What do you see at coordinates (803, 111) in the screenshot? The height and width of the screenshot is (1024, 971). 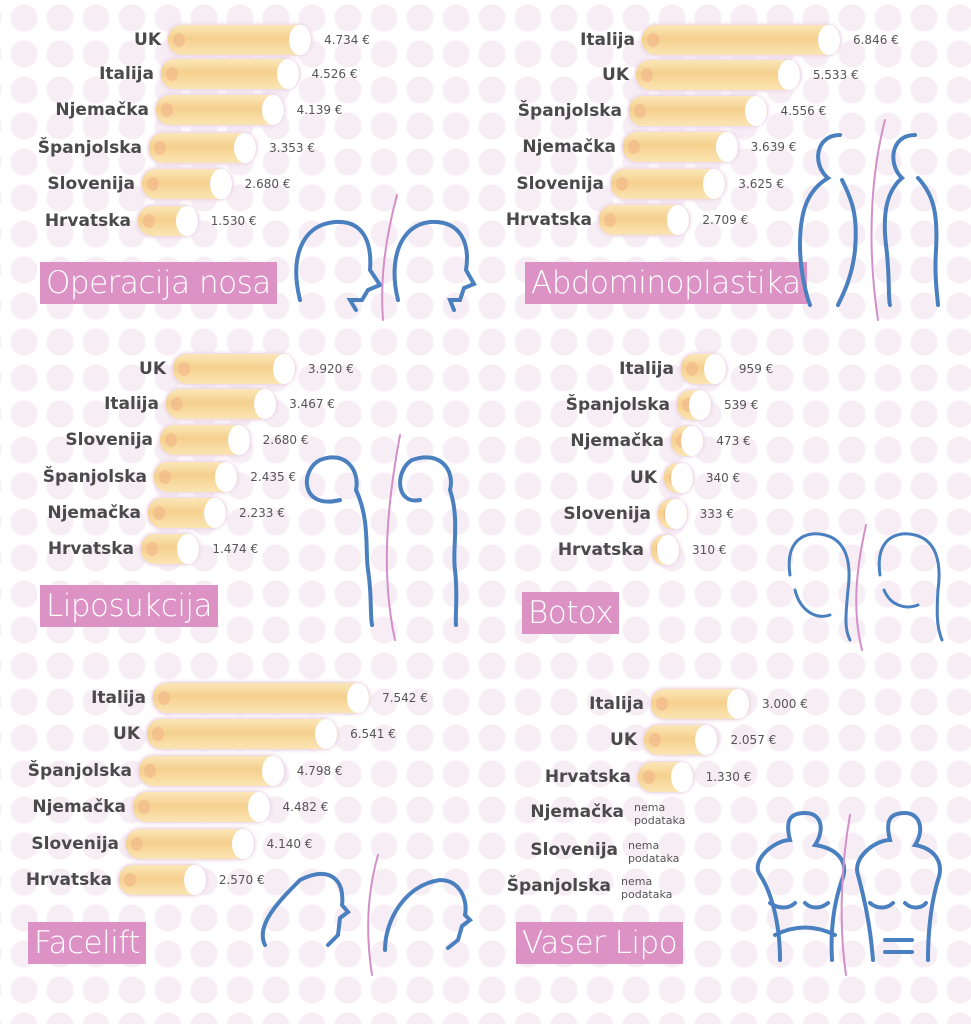 I see `value-label: 4.556 €` at bounding box center [803, 111].